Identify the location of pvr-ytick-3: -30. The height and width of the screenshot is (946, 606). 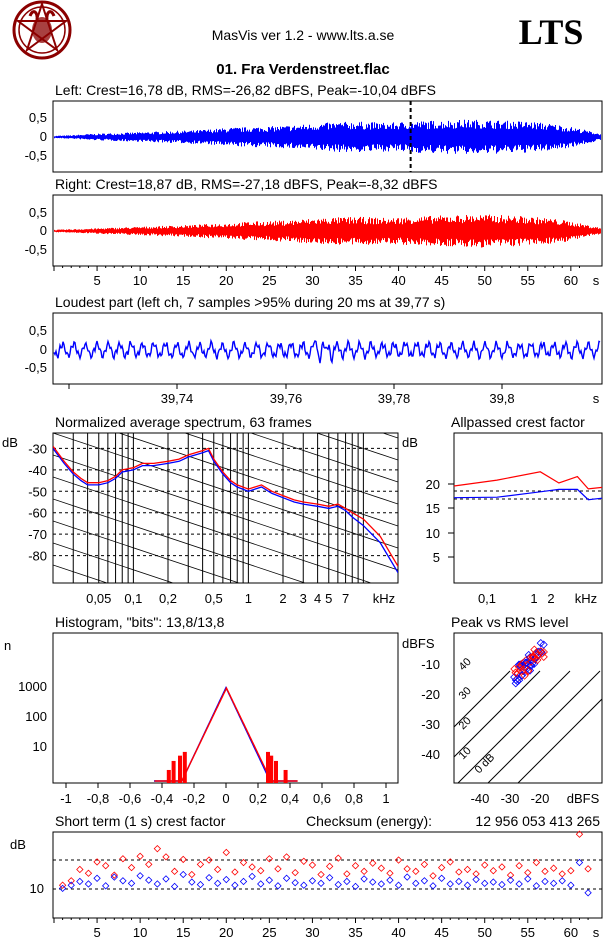
(430, 724).